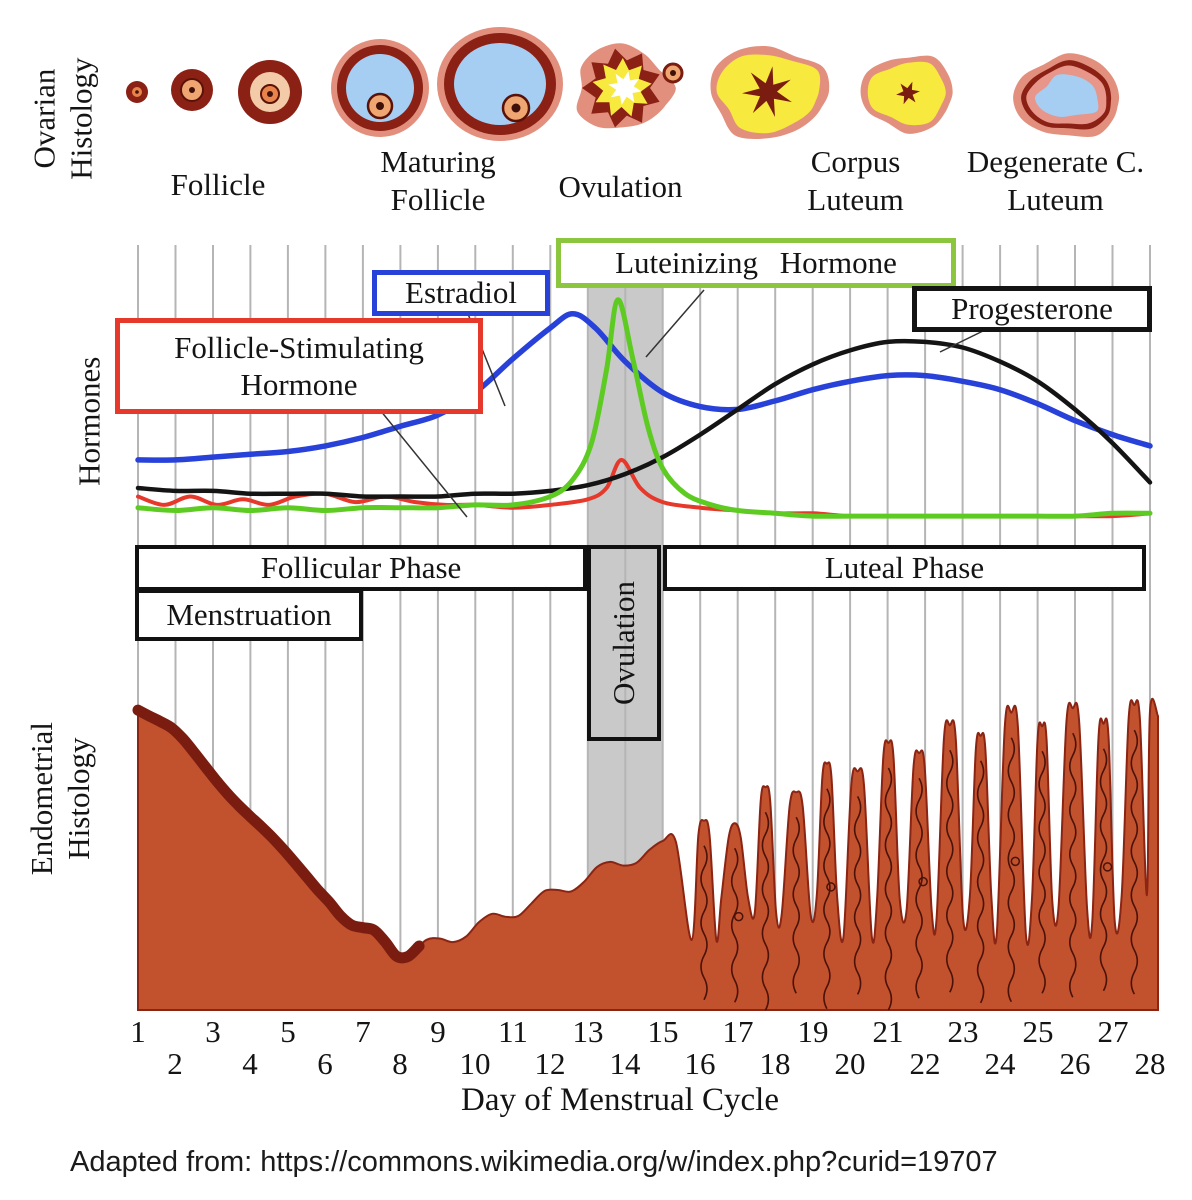  What do you see at coordinates (137, 92) in the screenshot?
I see `primordial-follicle-icon` at bounding box center [137, 92].